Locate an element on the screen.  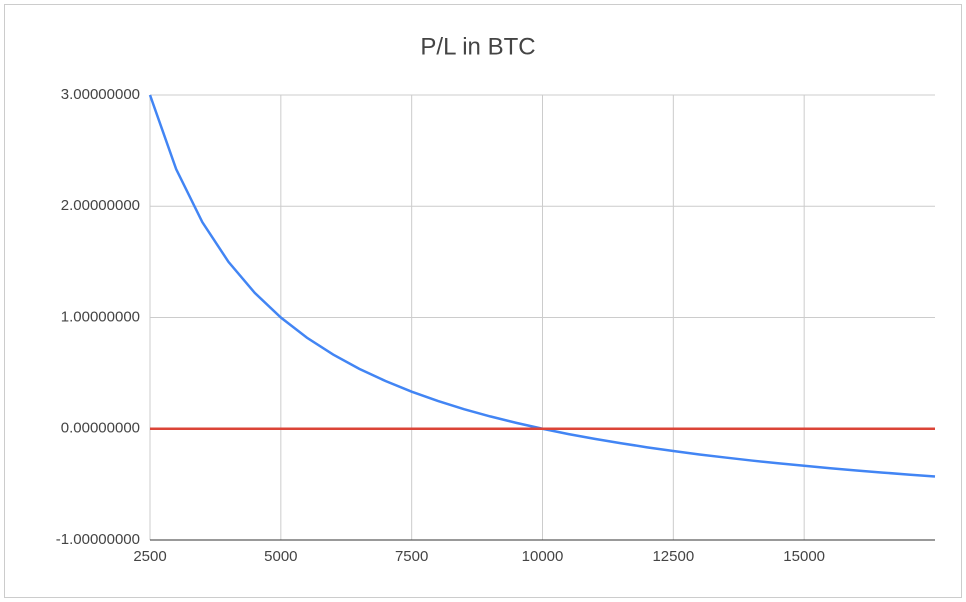
y-tick-label: 1.00000000 is located at coordinates (100, 316).